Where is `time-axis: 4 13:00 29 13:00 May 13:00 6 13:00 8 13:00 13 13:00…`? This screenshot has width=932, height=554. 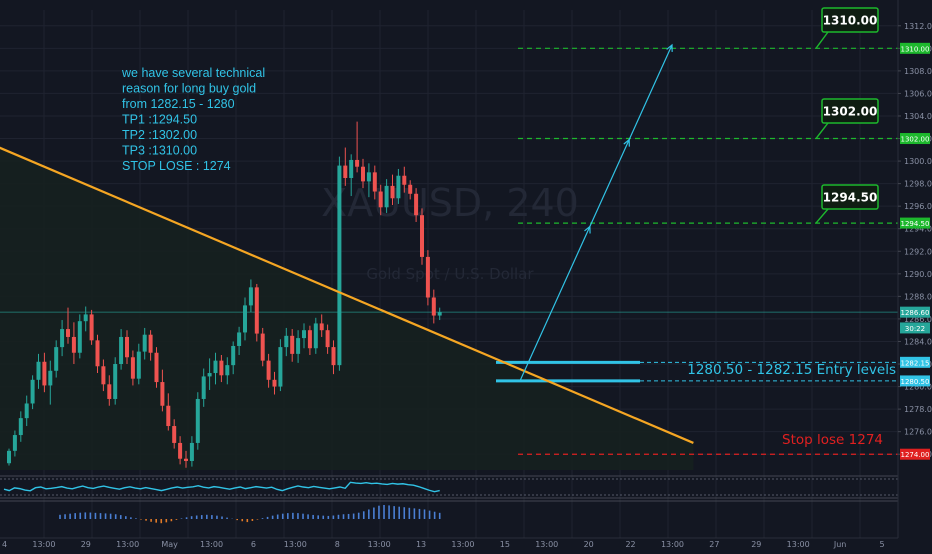 time-axis: 4 13:00 29 13:00 May 13:00 6 13:00 8 13:00 13 13:00… is located at coordinates (466, 543).